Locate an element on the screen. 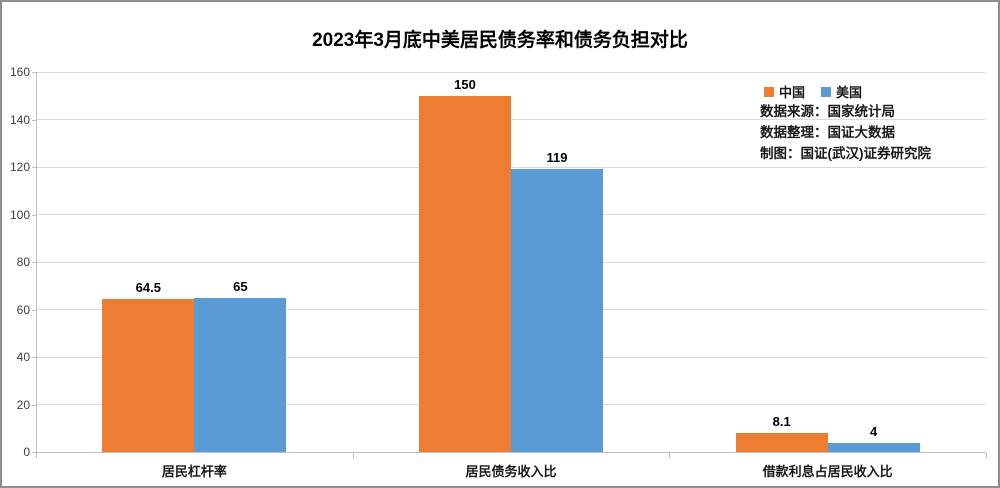  y-axis-tick-label: 120 is located at coordinates (19, 167).